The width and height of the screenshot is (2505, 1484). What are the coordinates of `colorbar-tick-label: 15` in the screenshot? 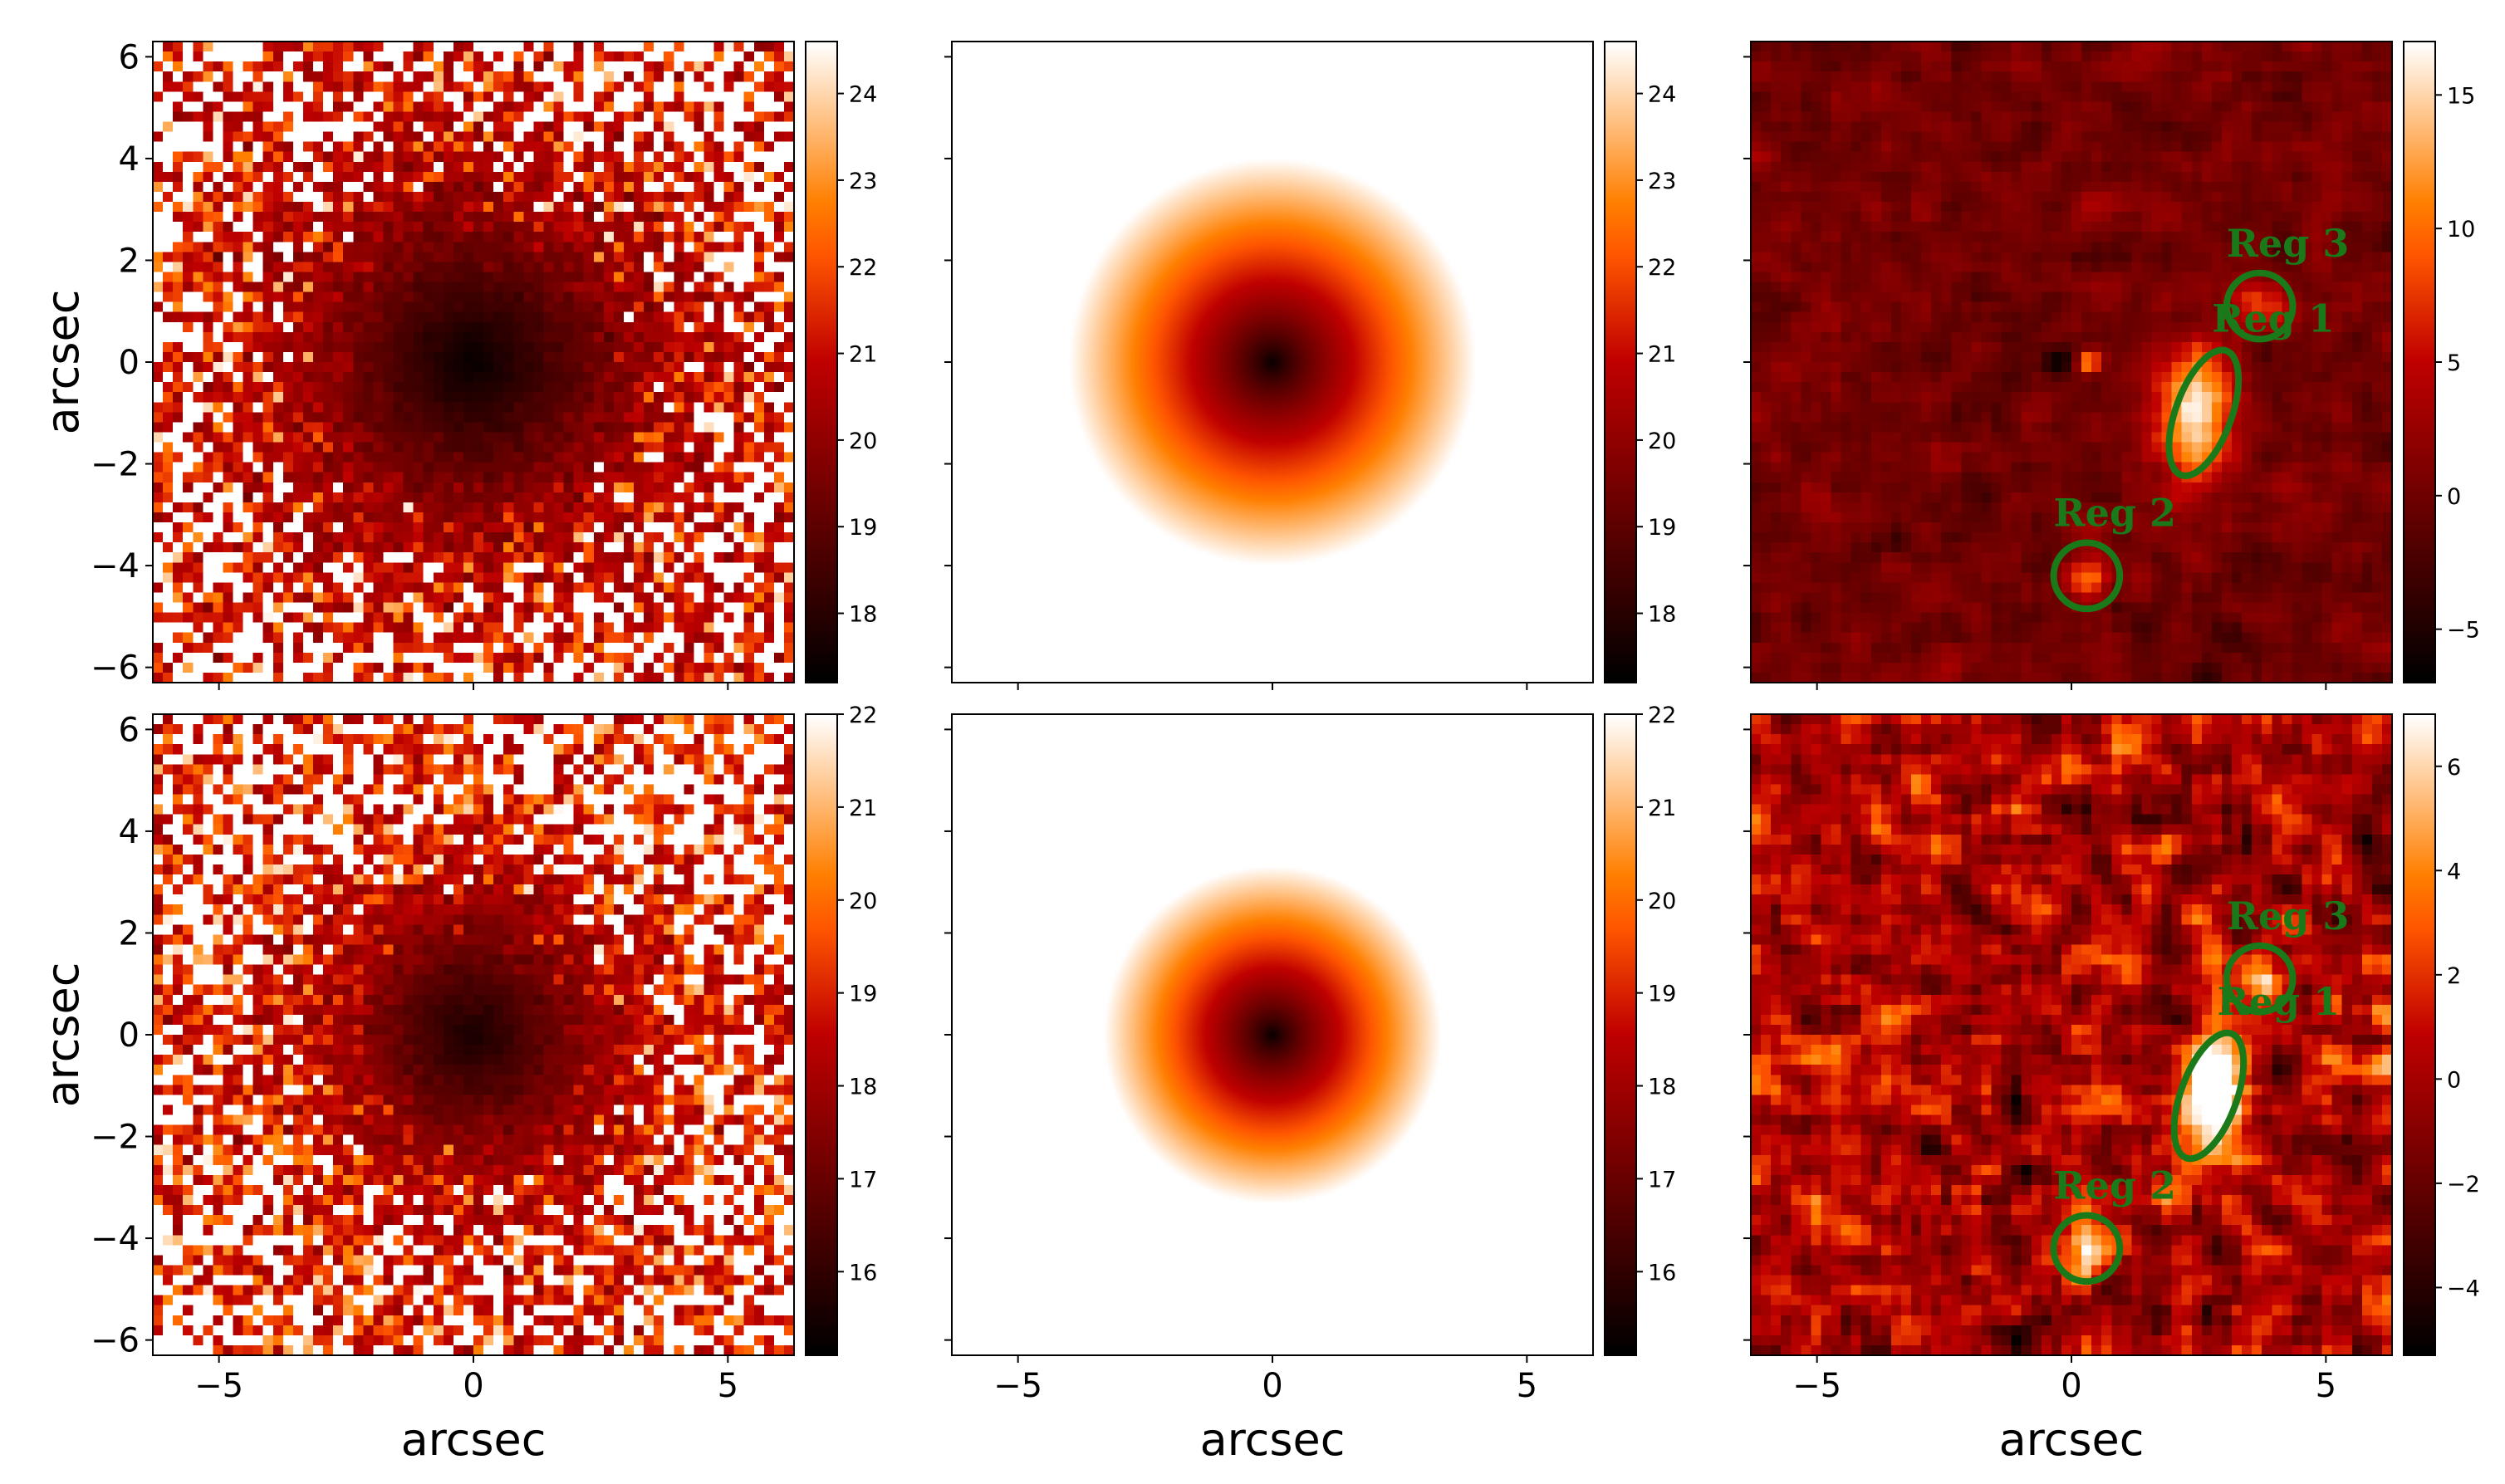 It's located at (2461, 96).